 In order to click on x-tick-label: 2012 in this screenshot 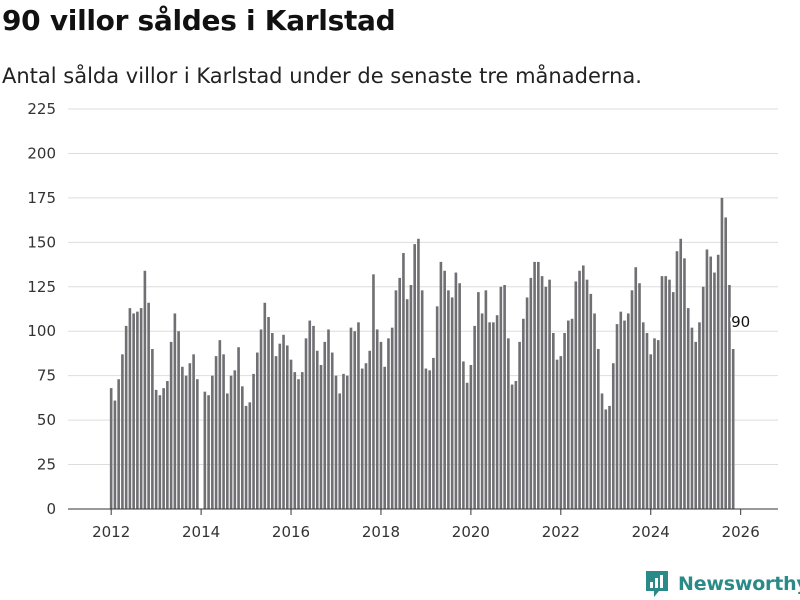, I will do `click(111, 532)`.